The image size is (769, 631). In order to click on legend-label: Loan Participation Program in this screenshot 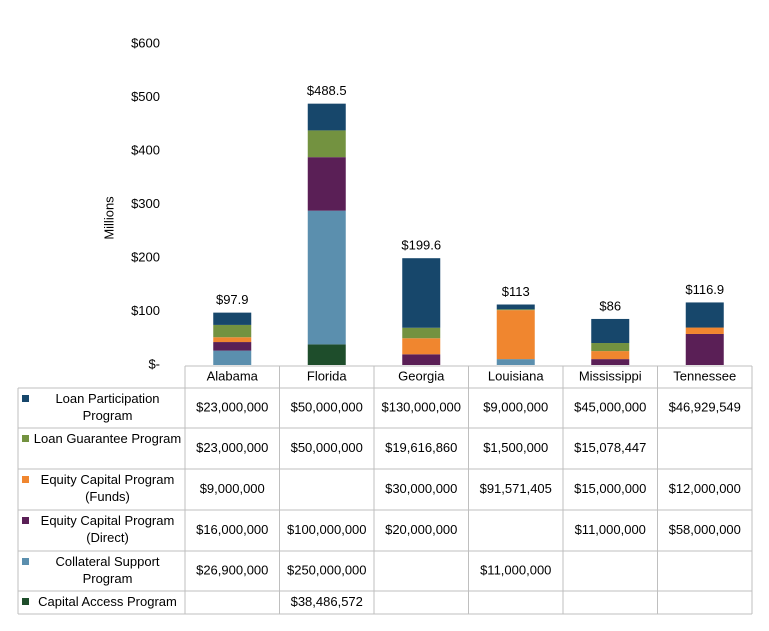, I will do `click(107, 407)`.